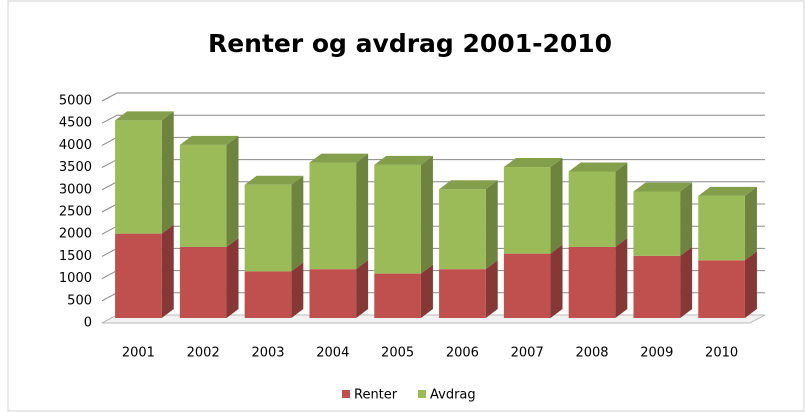  What do you see at coordinates (332, 353) in the screenshot?
I see `x-tick-label: 2004` at bounding box center [332, 353].